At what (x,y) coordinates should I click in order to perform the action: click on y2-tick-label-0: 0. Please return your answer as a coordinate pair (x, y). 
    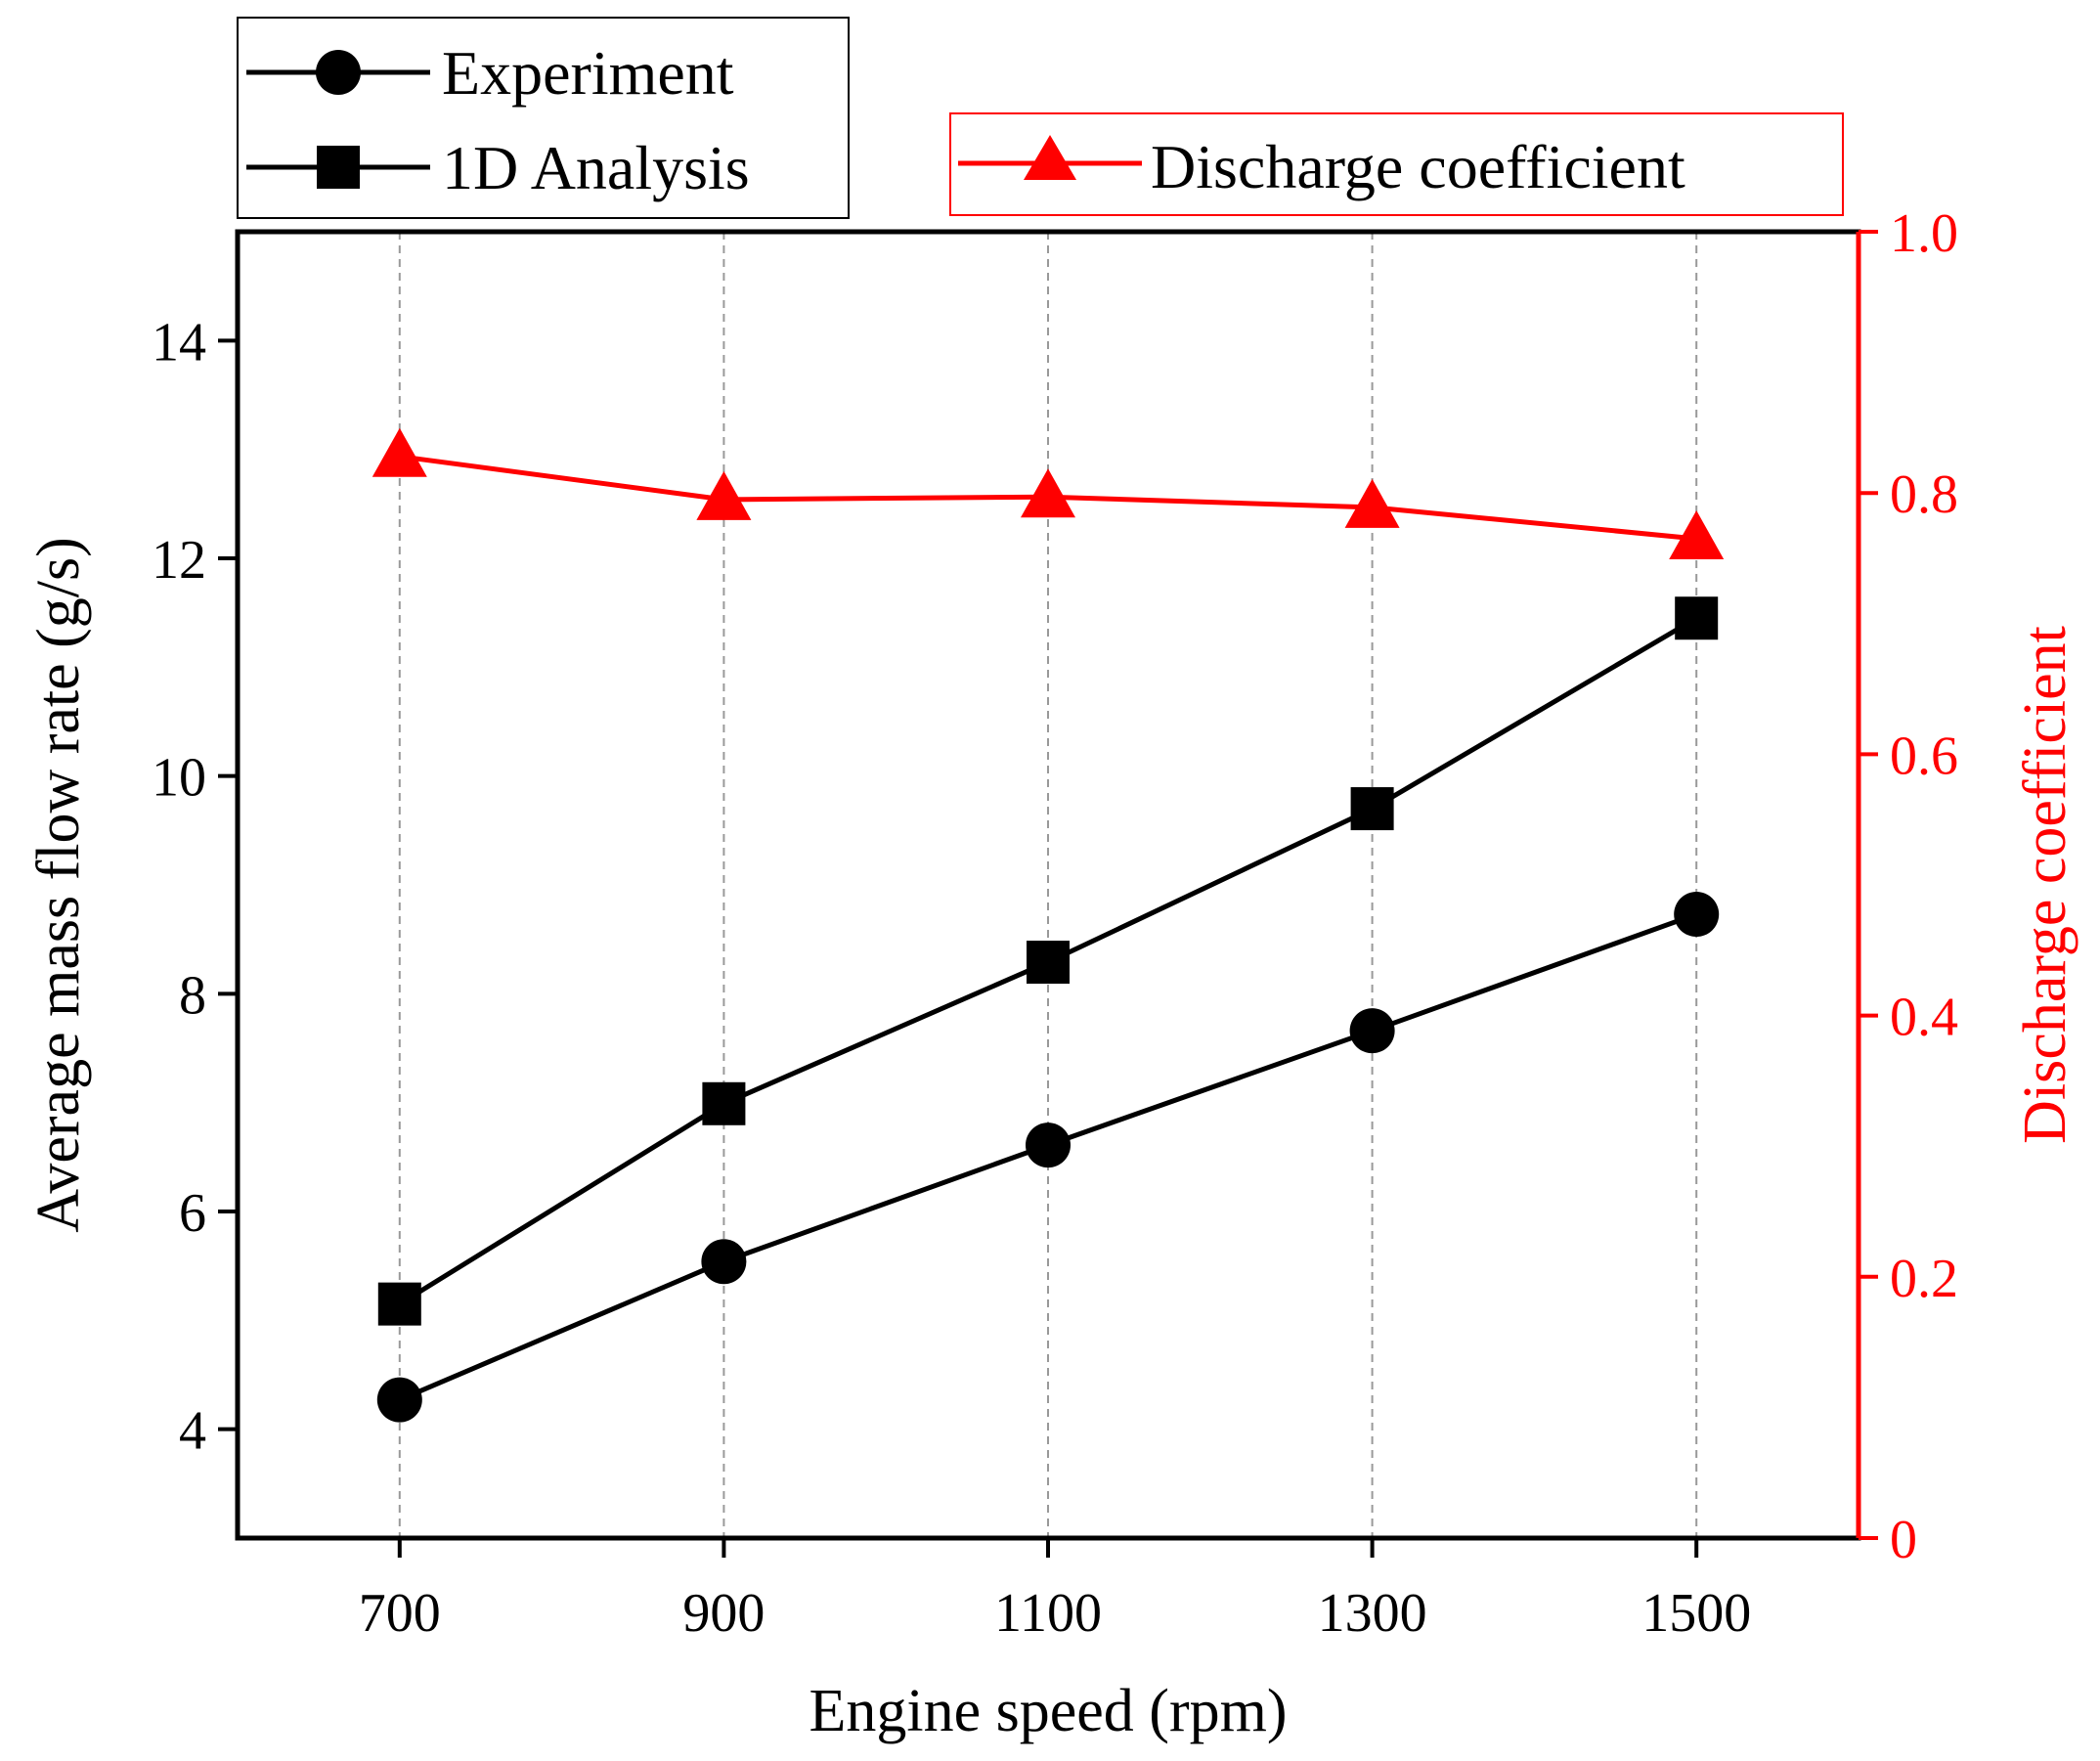
    Looking at the image, I should click on (1903, 1540).